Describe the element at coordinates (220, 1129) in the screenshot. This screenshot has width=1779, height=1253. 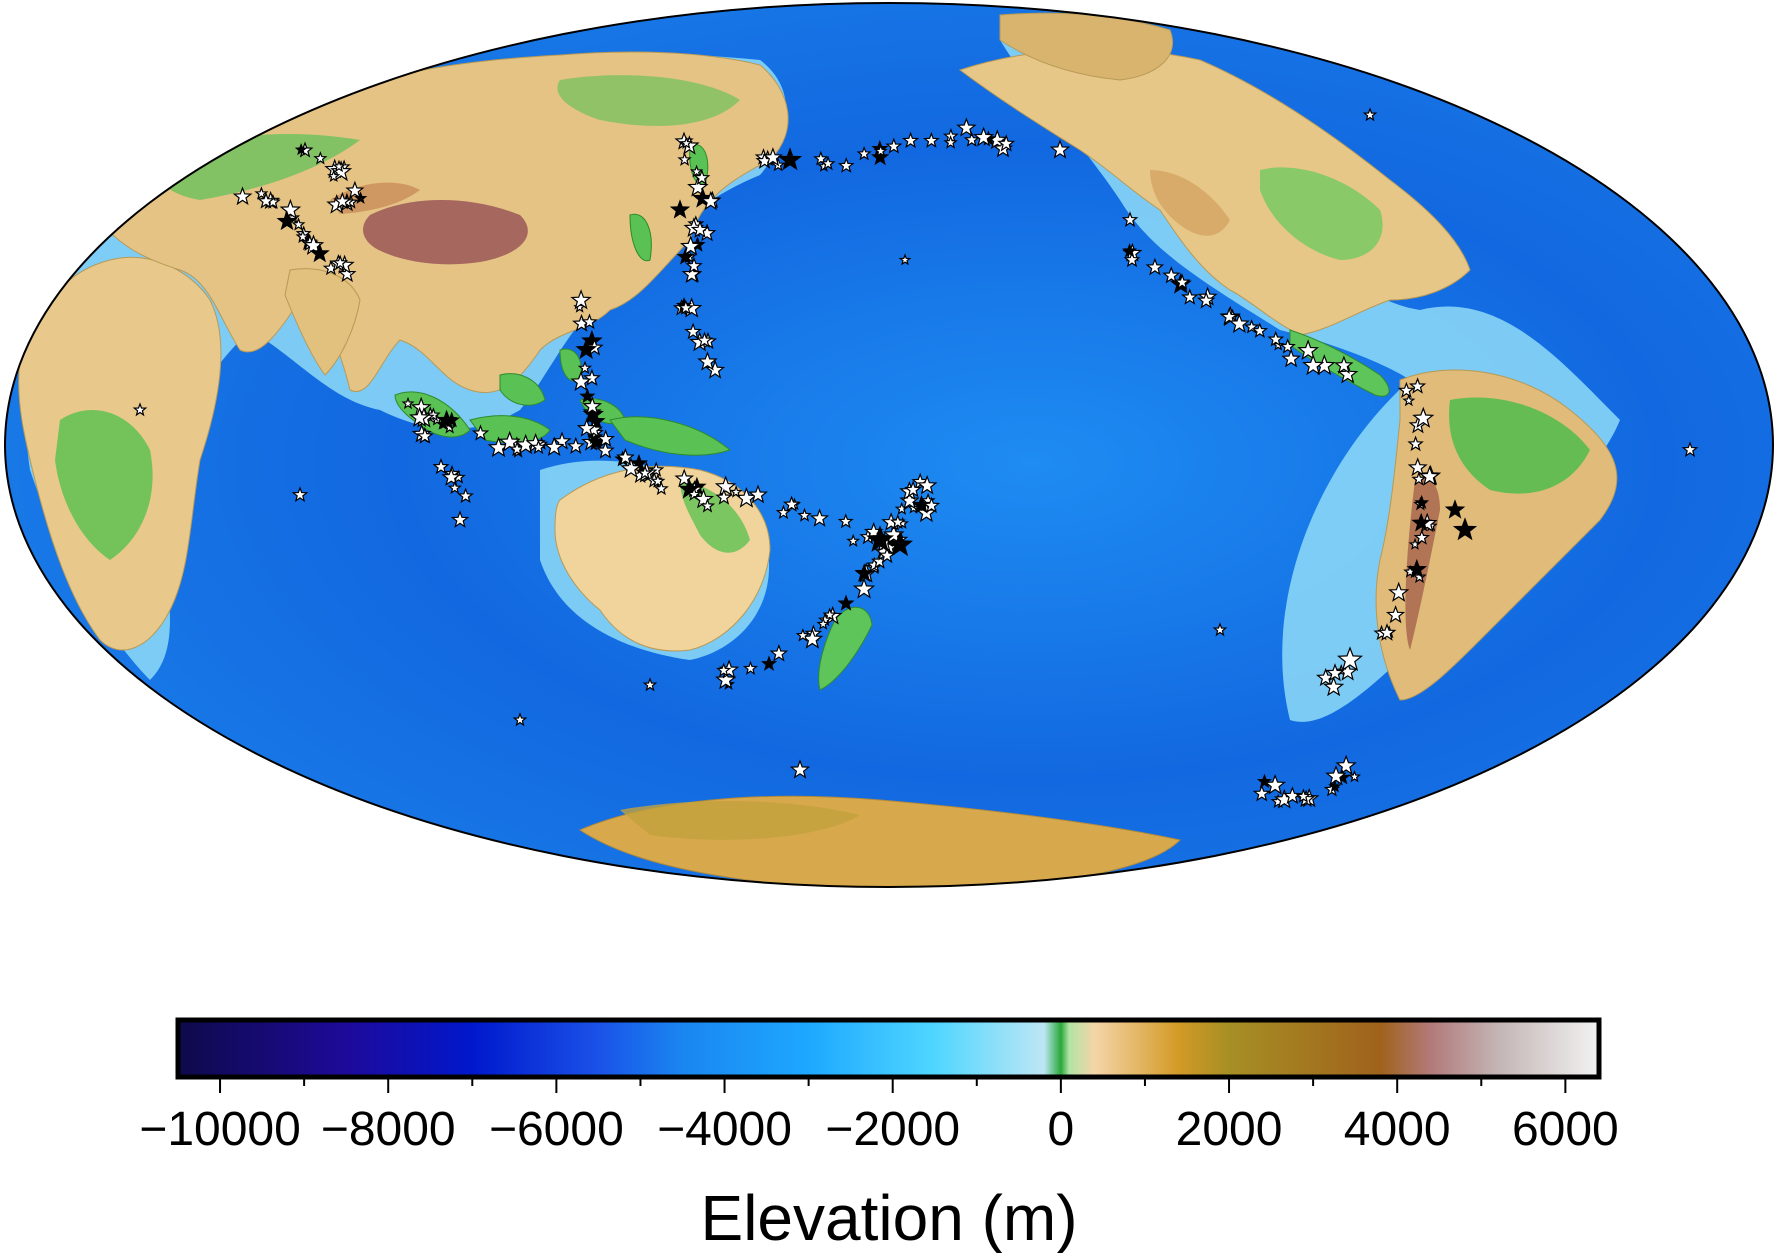
I see `colorbar-tick-label: −10000` at that location.